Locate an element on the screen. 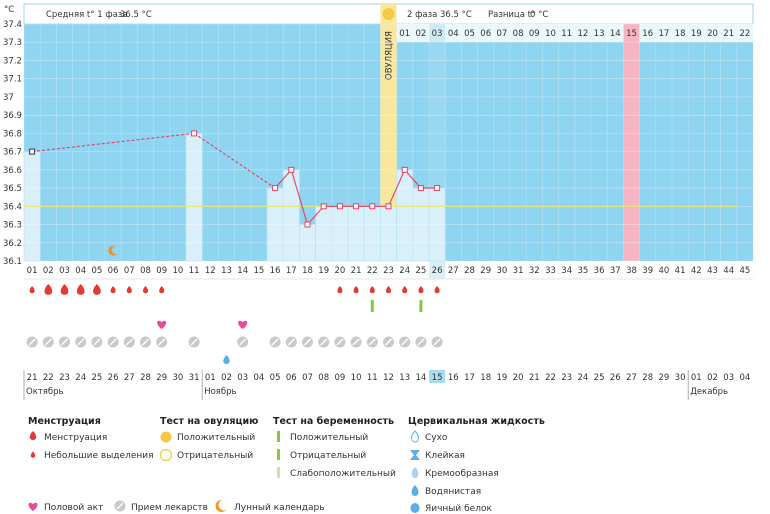  calendar-date-label: 26 is located at coordinates (615, 378).